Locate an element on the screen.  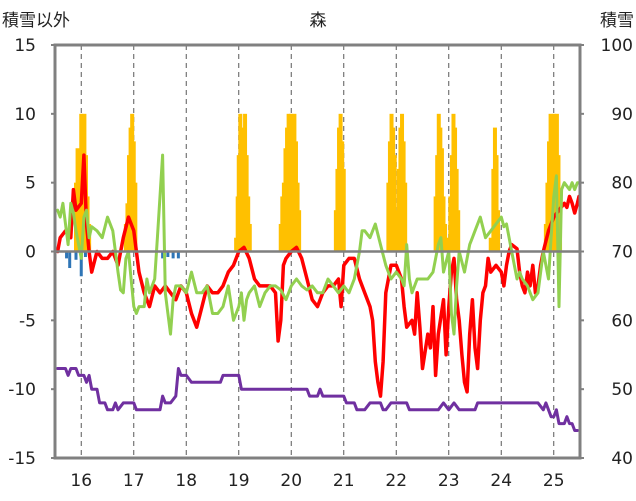
y-tick-label-right: 40 is located at coordinates (622, 459).